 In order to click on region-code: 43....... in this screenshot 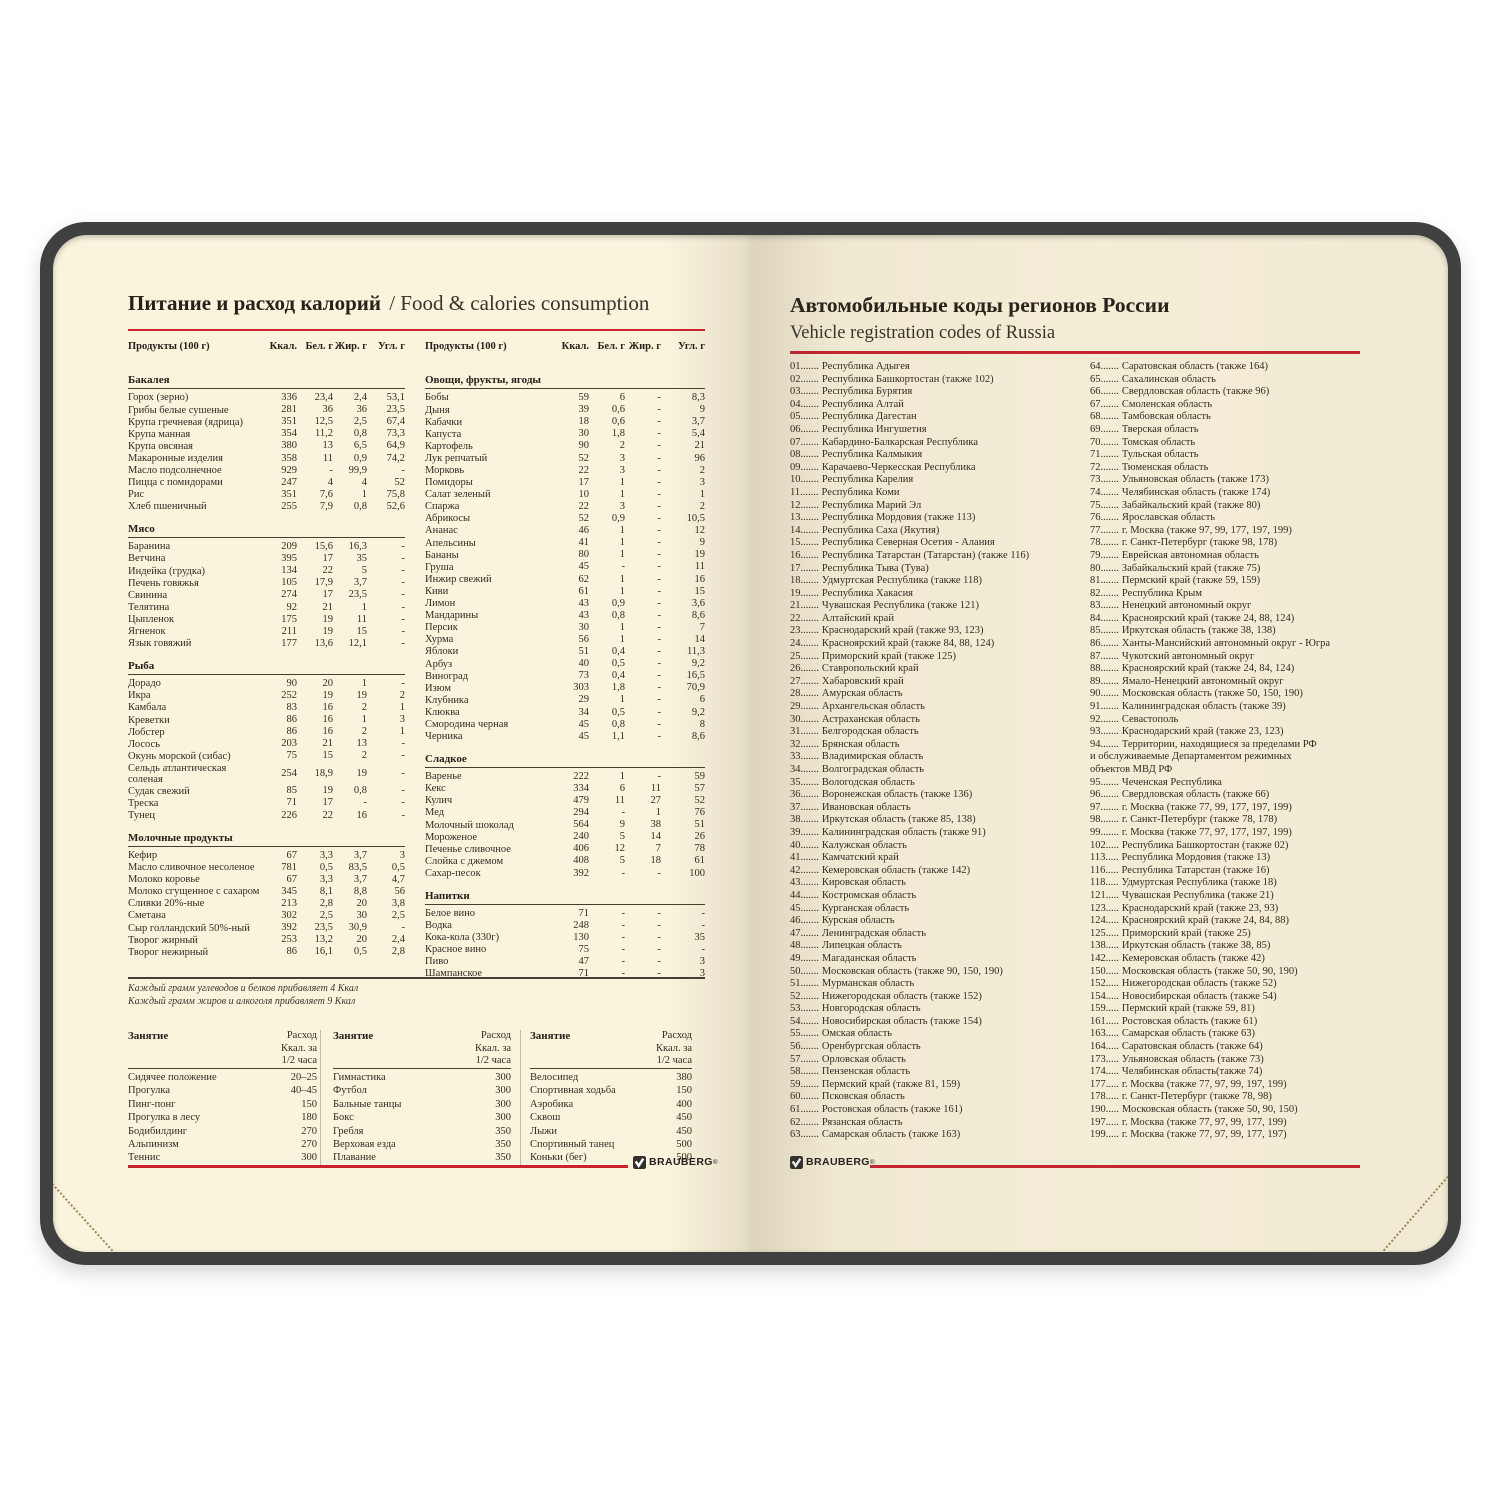, I will do `click(804, 883)`.